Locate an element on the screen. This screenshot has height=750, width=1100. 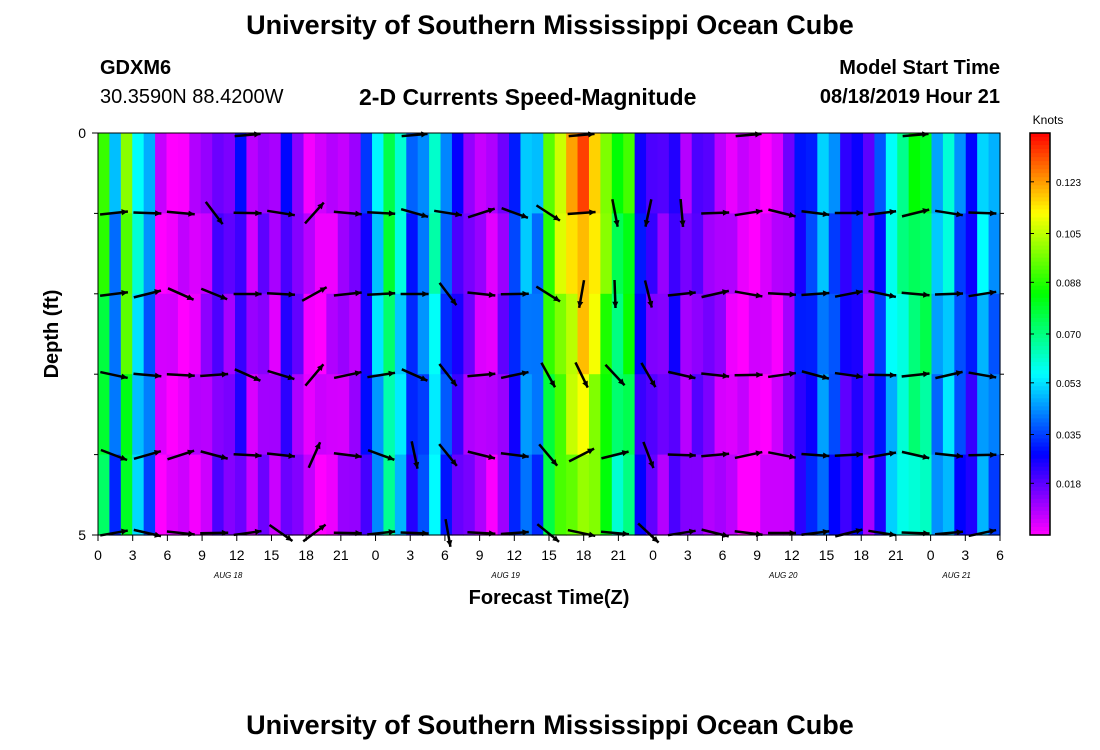
day-label: AUG 21 is located at coordinates (955, 575).